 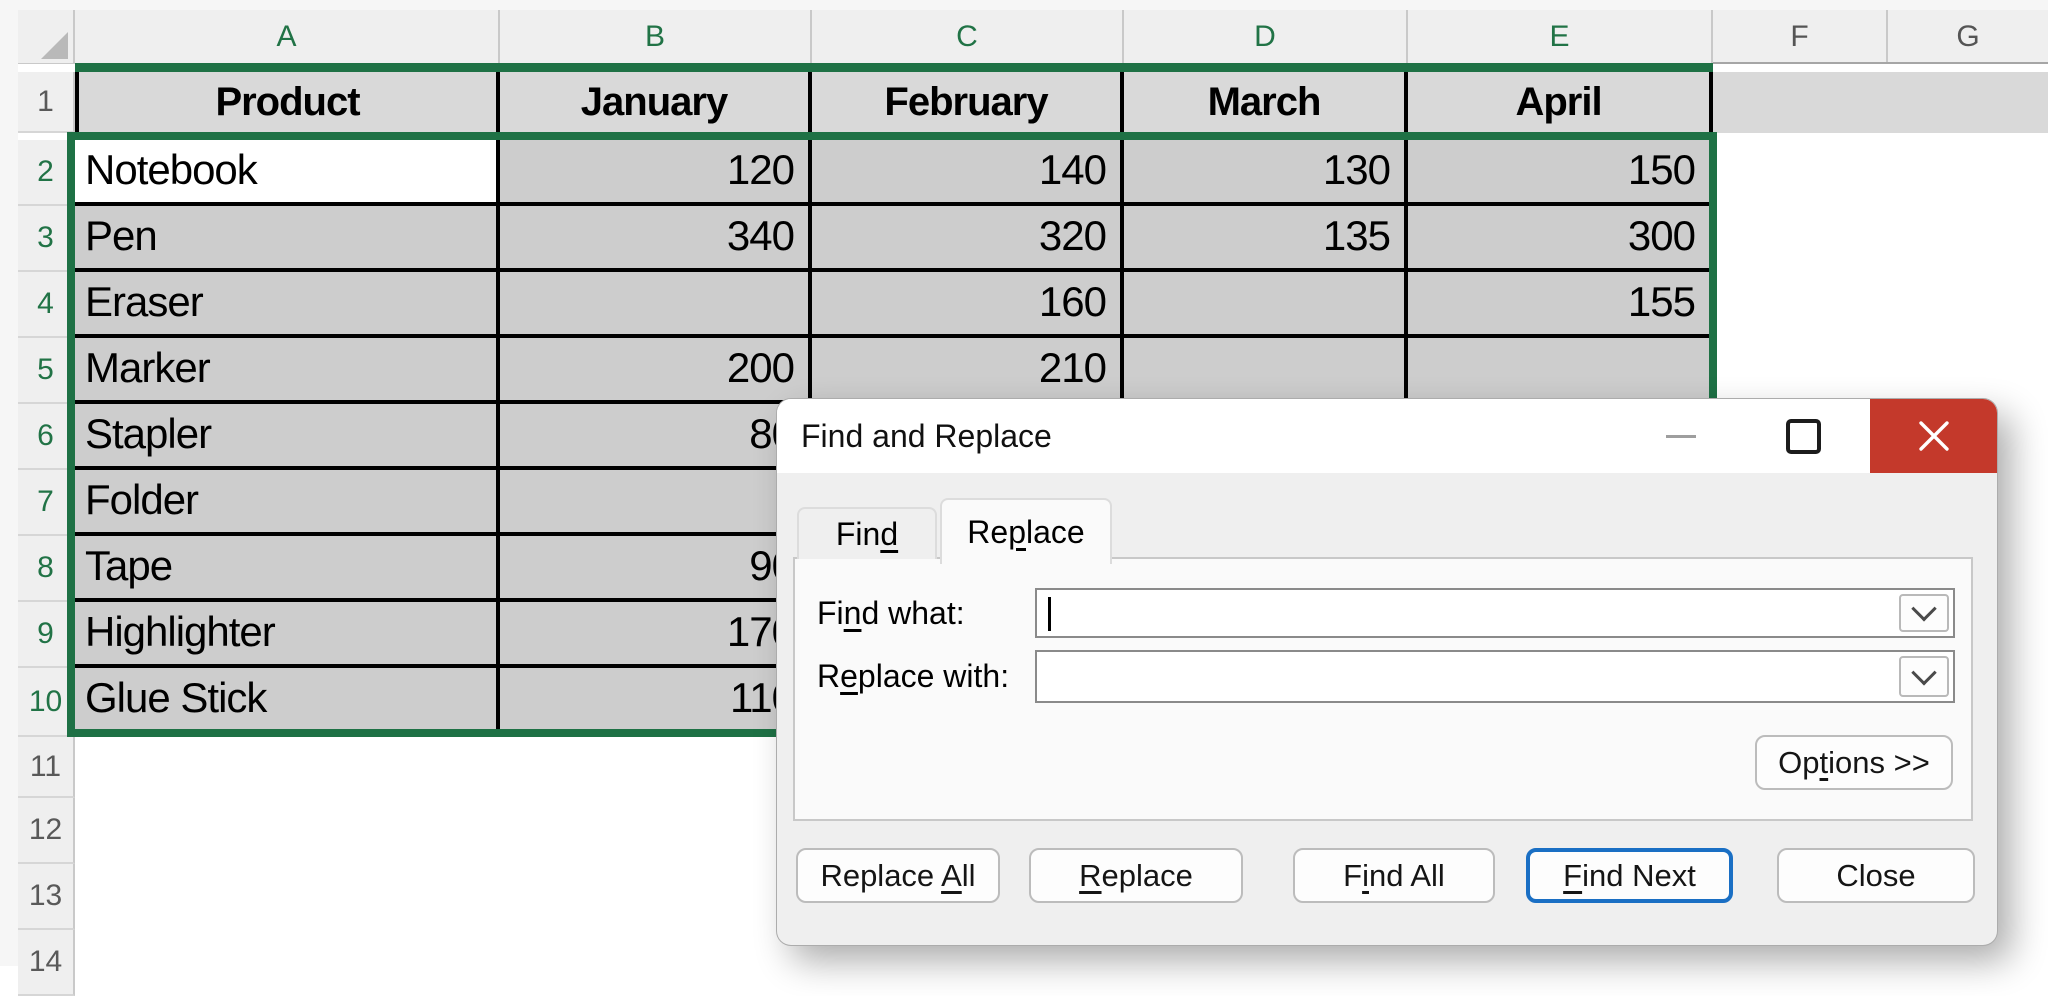 I want to click on row-header-8: 8, so click(x=46, y=569).